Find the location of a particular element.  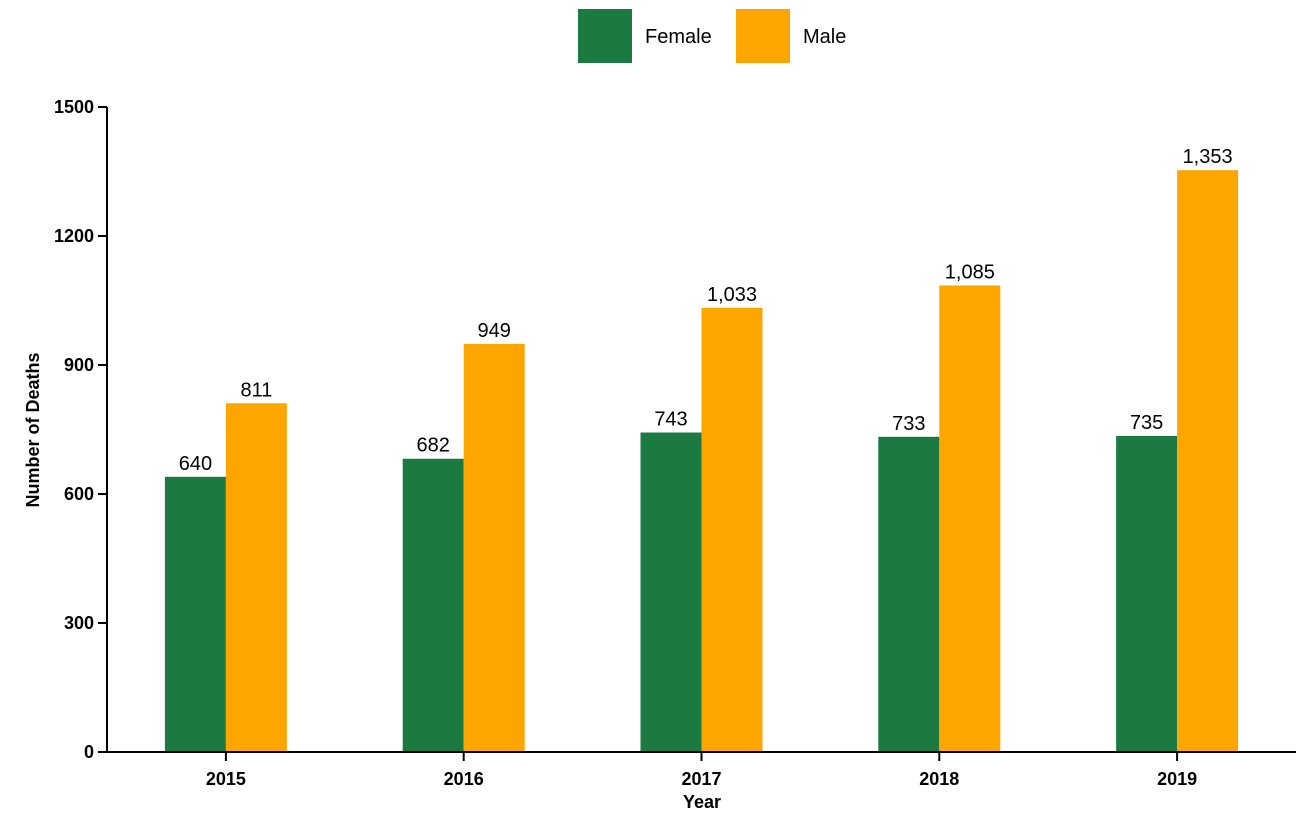

bar-male-2015 is located at coordinates (256, 577).